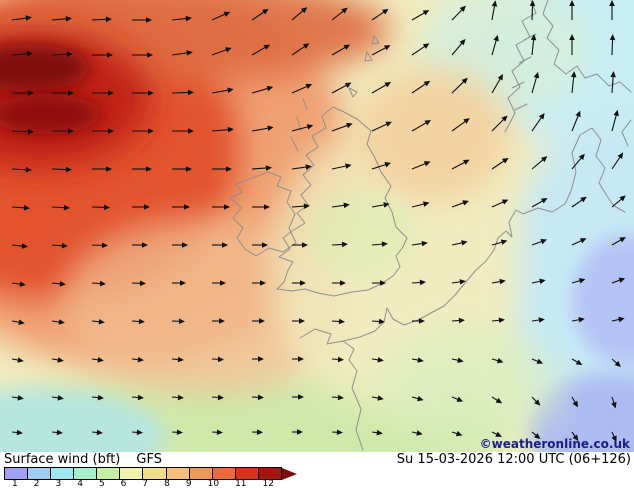 This screenshot has height=490, width=634. I want to click on legend-tick: 6, so click(123, 484).